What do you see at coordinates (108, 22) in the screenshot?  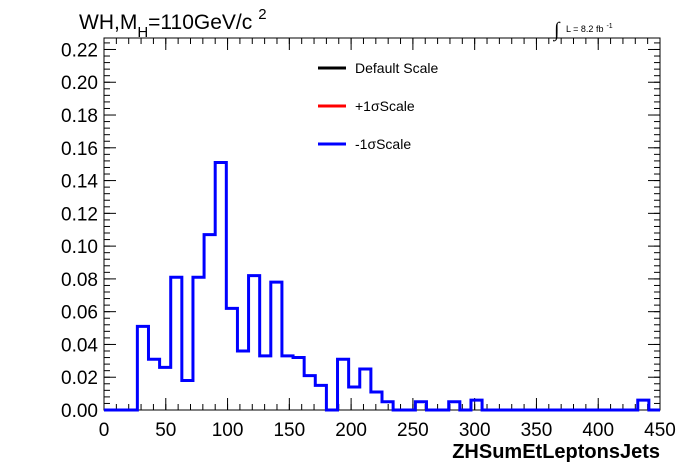 I see `title-main: WH,M` at bounding box center [108, 22].